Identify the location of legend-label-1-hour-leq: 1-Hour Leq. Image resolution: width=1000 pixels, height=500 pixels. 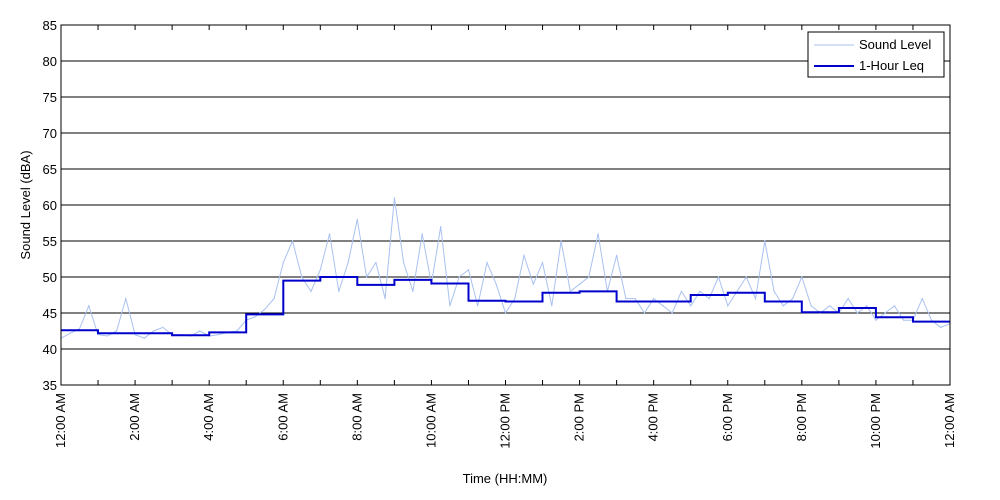
(891, 65).